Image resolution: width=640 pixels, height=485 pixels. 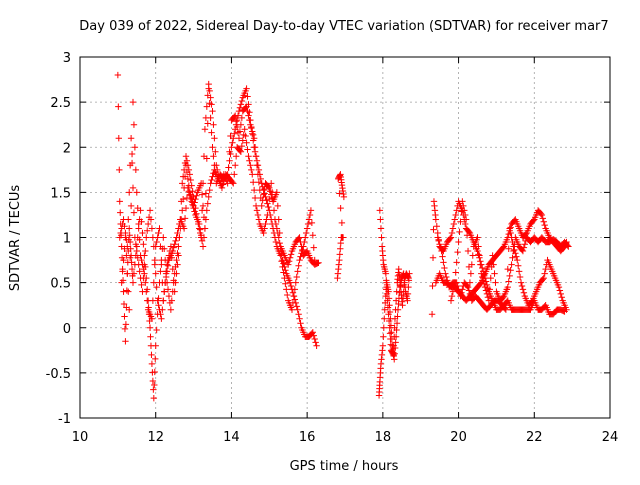 I want to click on y-tick-label: 0, so click(x=67, y=329).